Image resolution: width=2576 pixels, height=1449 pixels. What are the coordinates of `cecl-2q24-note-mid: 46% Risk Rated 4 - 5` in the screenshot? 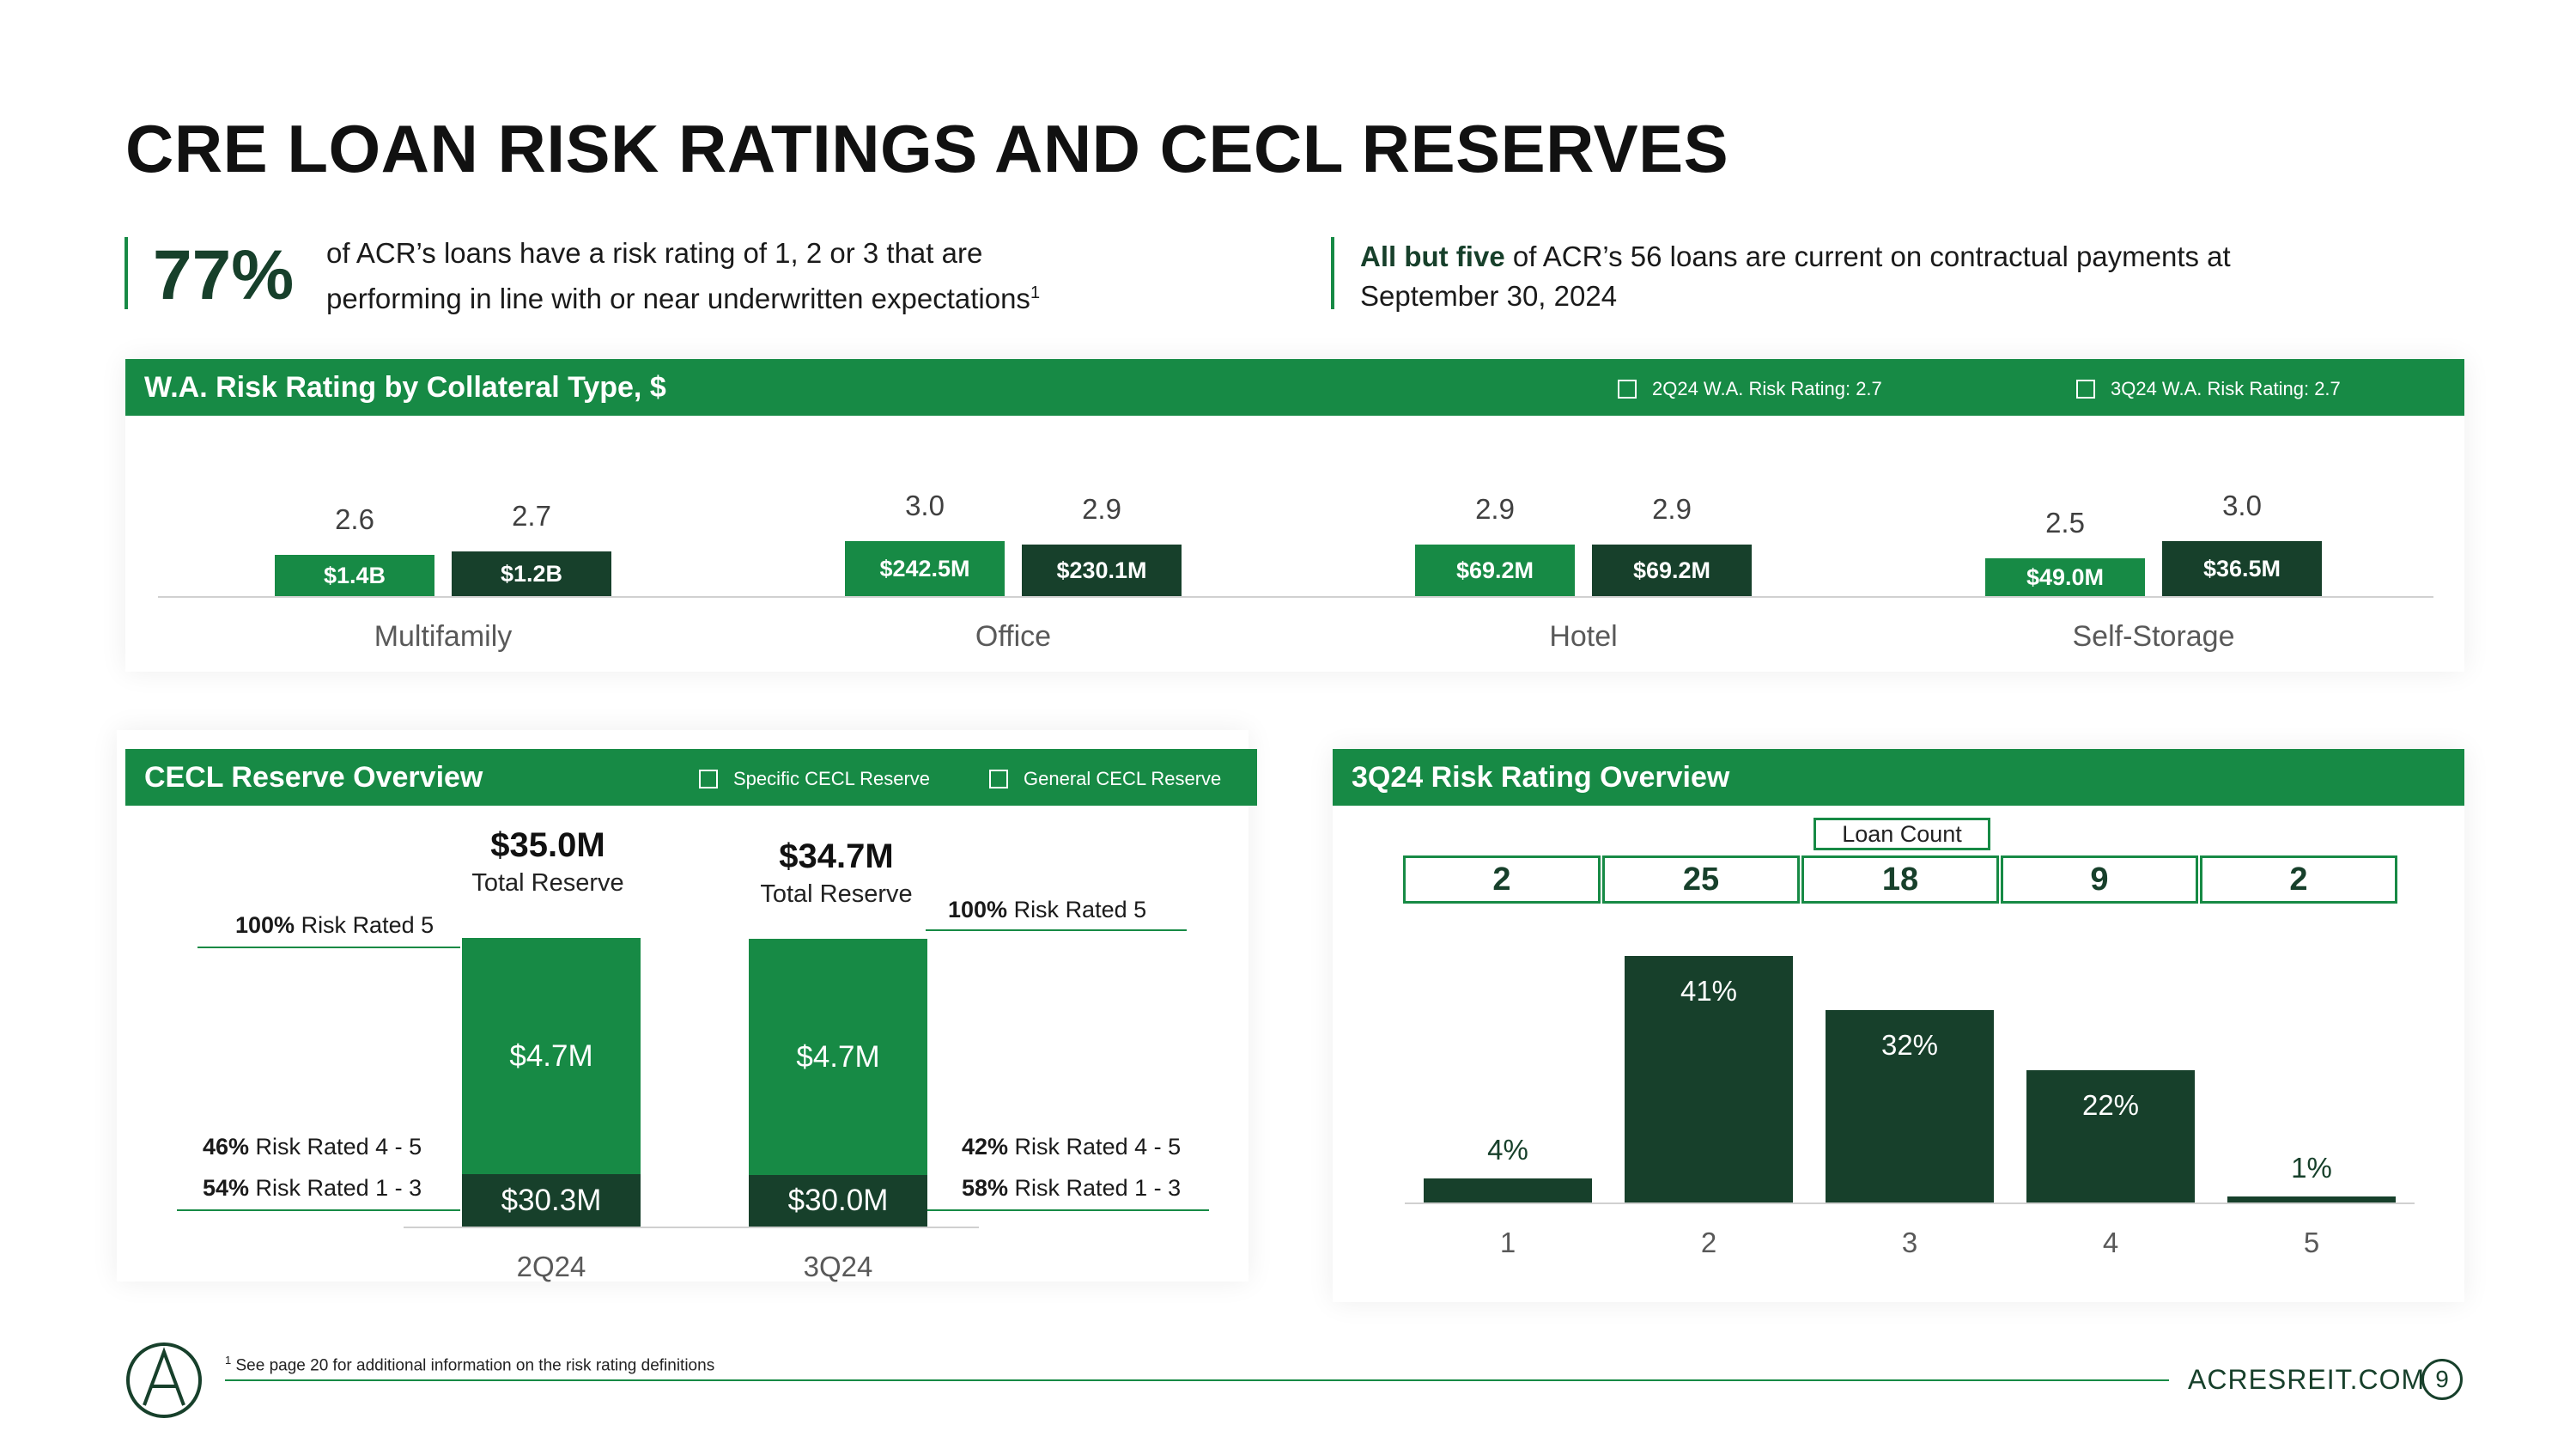 It's located at (312, 1147).